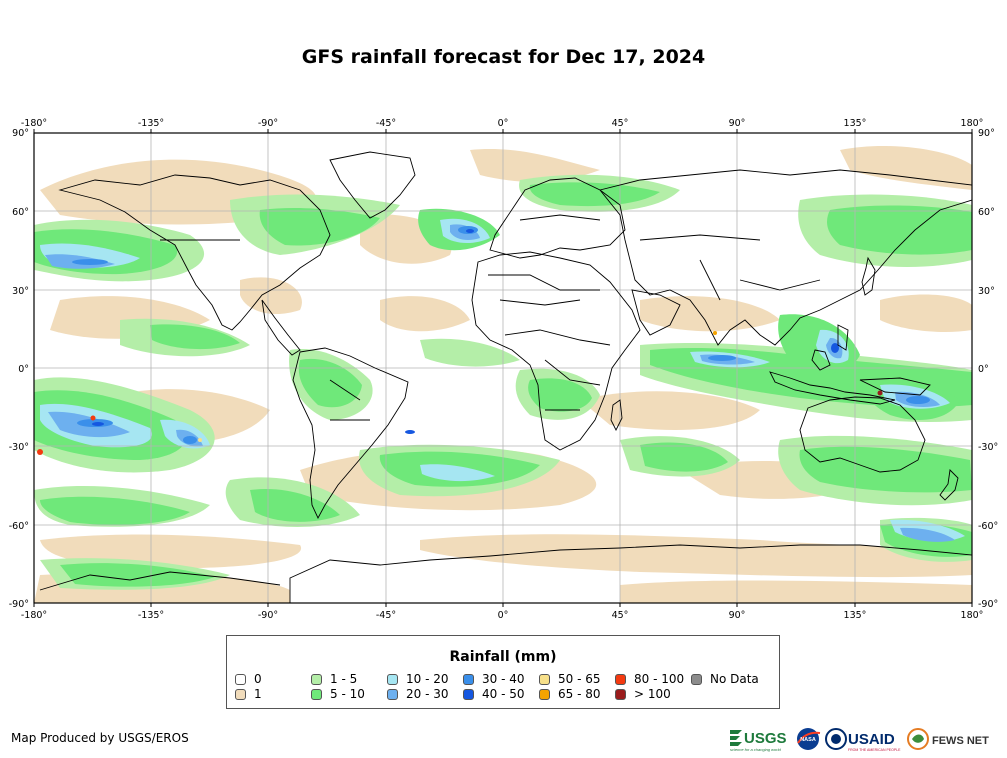 This screenshot has width=1007, height=758. I want to click on indonesia-outline, so click(850, 364).